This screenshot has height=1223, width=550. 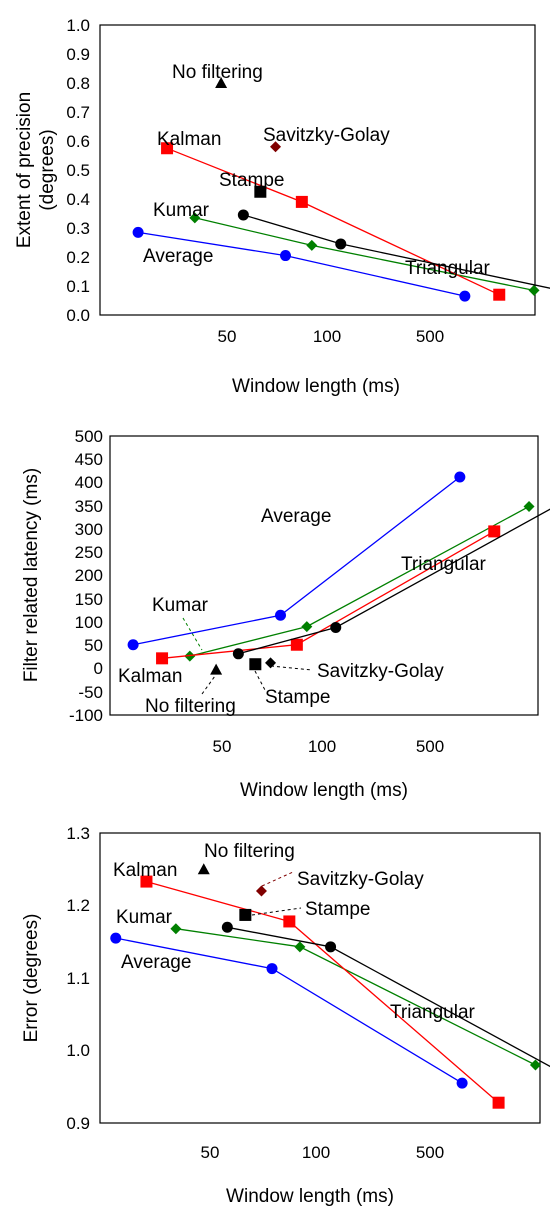 What do you see at coordinates (328, 594) in the screenshot?
I see `series-line-kalman` at bounding box center [328, 594].